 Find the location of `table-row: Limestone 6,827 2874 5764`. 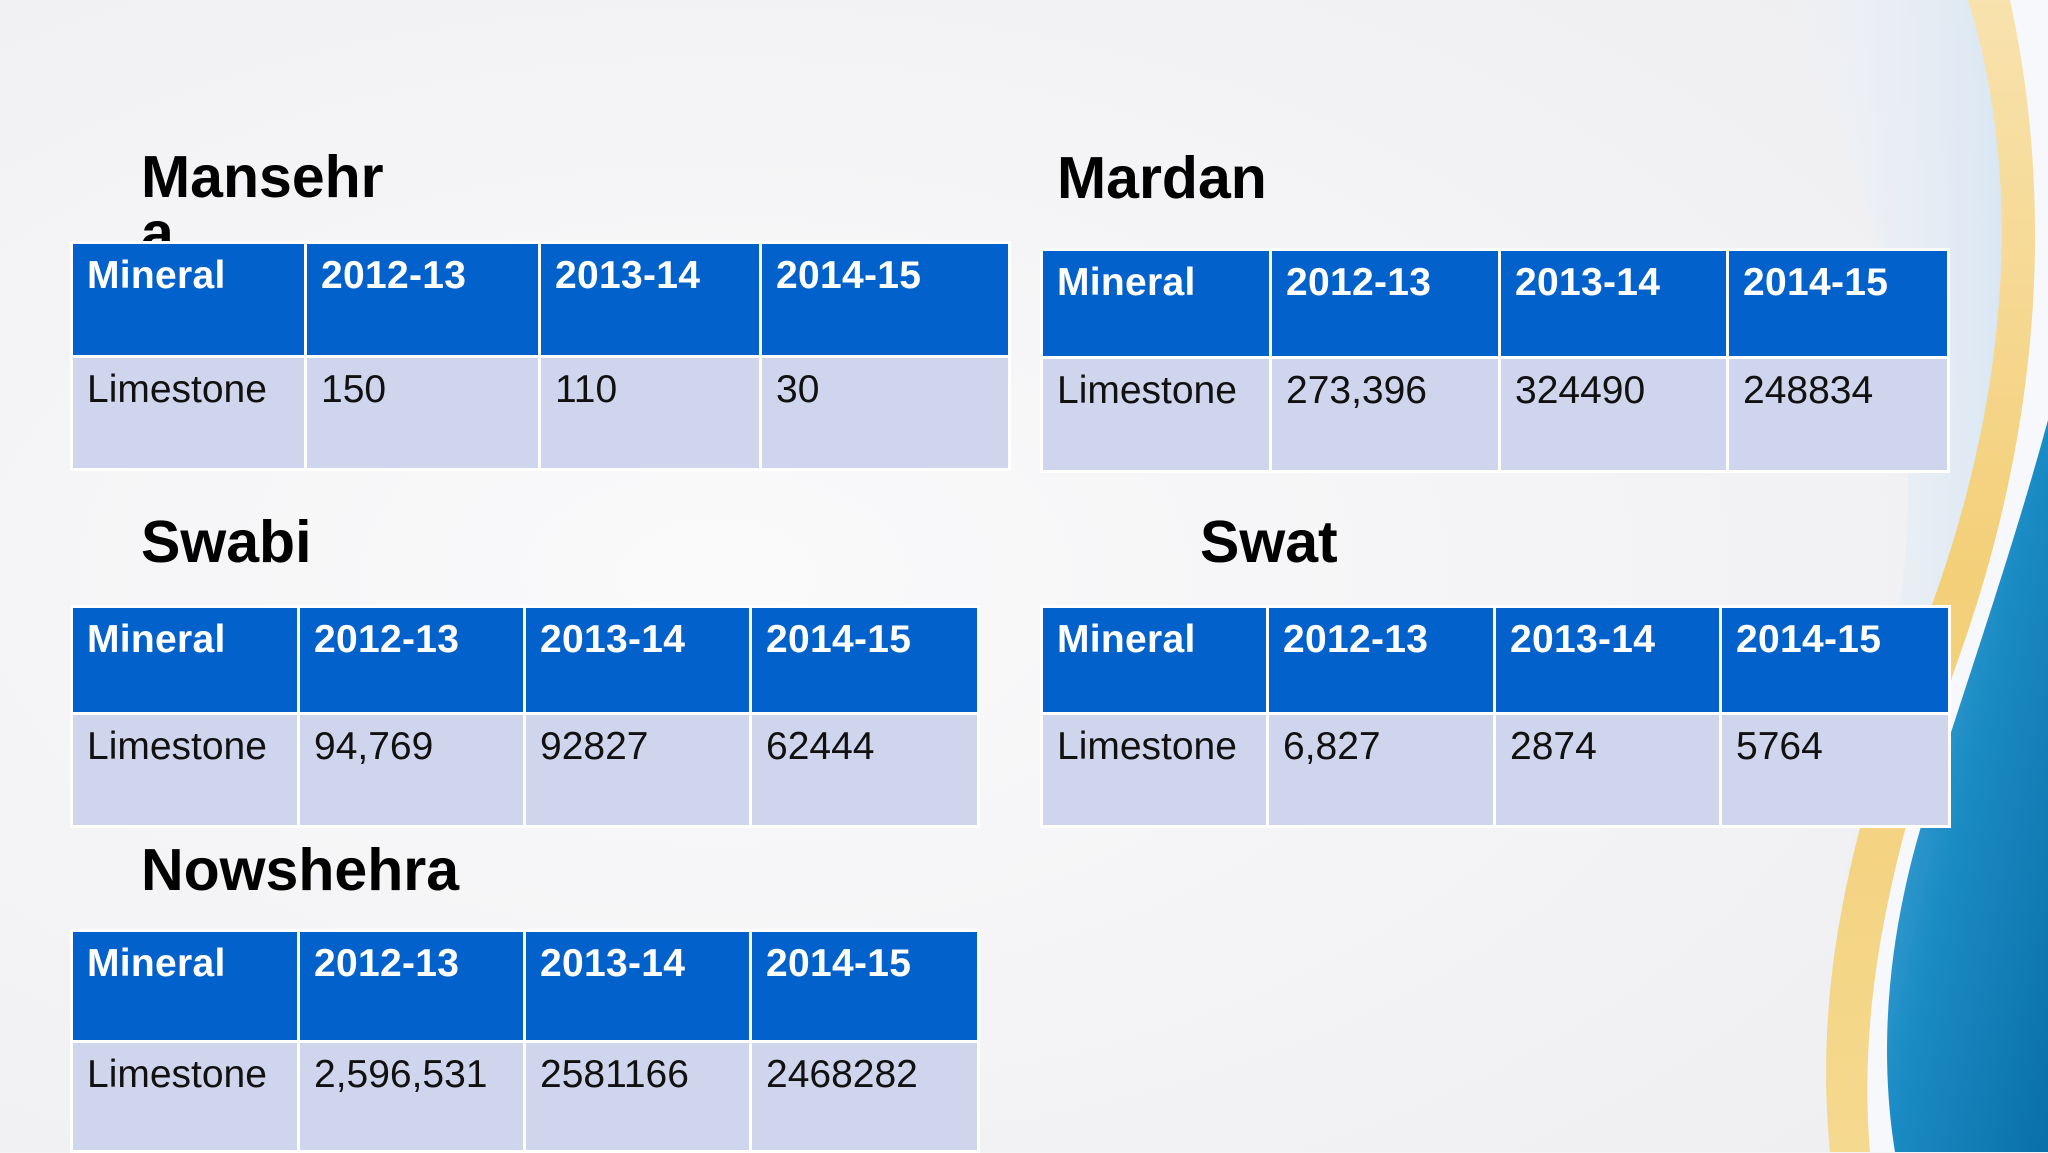

table-row: Limestone 6,827 2874 5764 is located at coordinates (1495, 770).